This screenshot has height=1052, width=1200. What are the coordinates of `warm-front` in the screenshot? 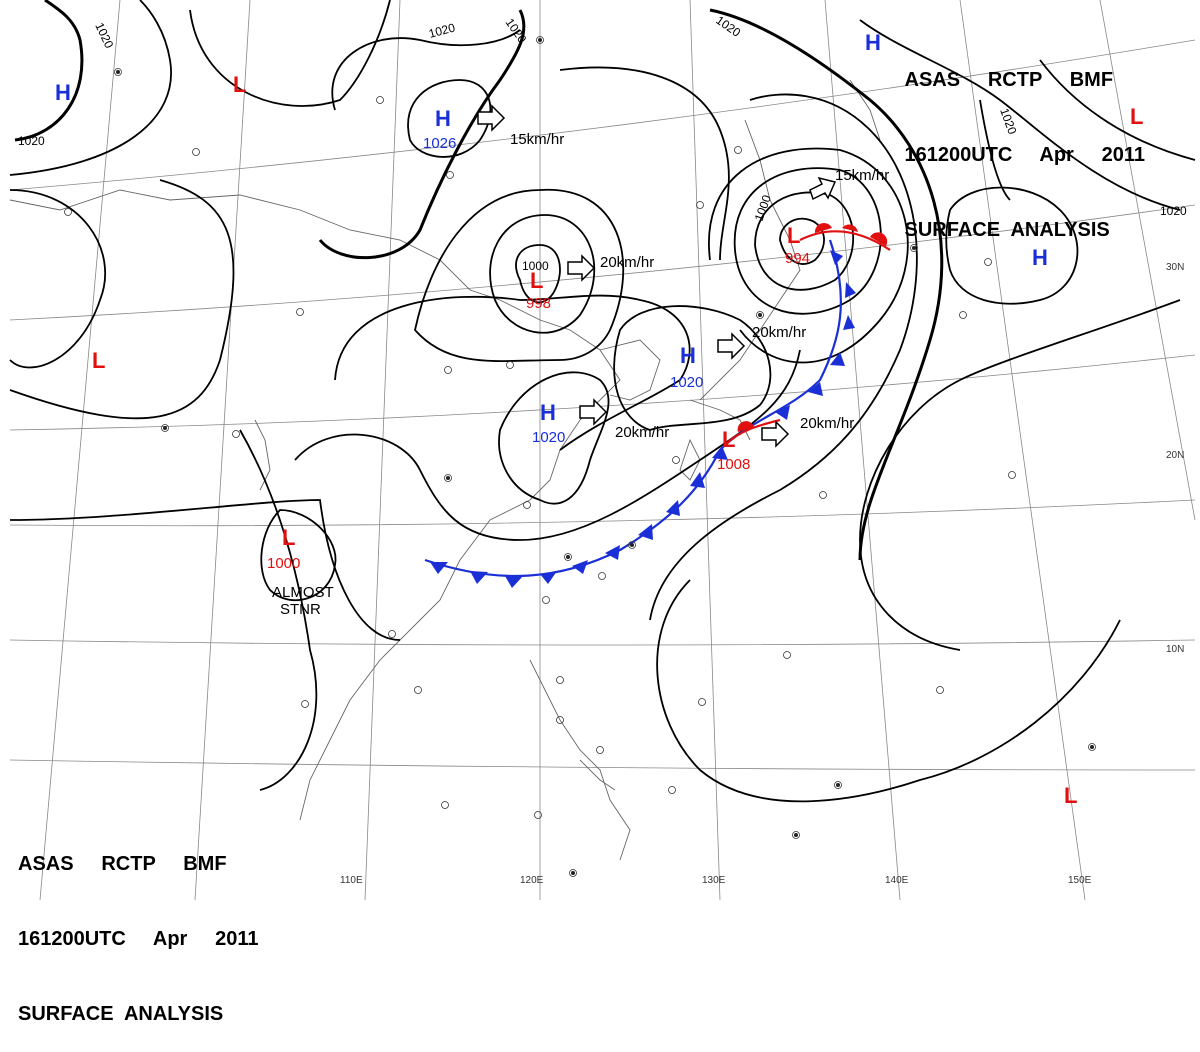 It's located at (807, 334).